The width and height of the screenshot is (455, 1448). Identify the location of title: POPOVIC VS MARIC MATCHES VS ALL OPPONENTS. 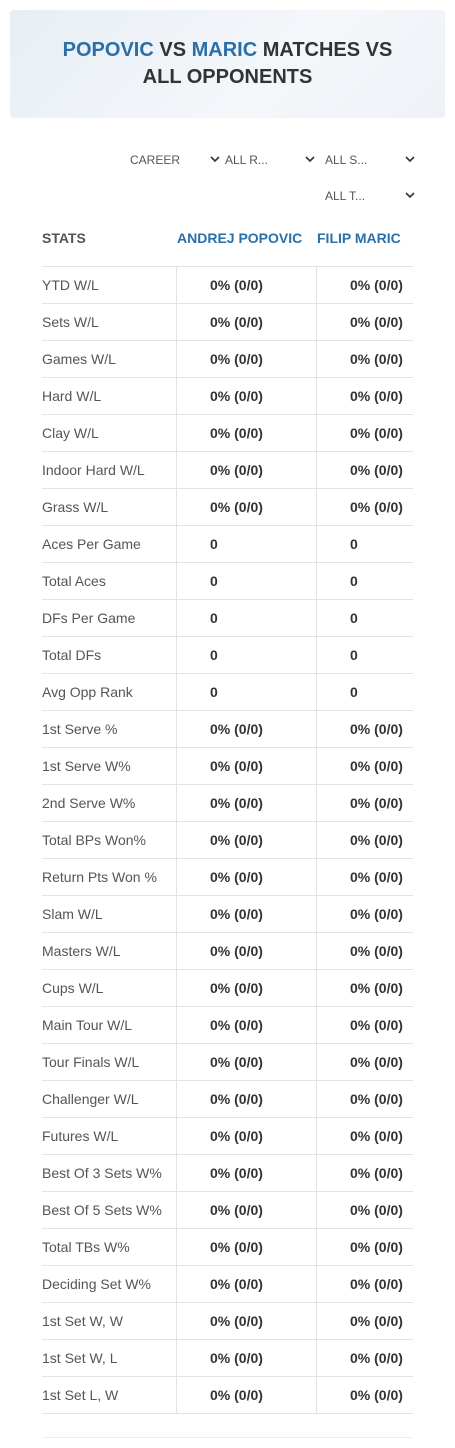
(228, 64).